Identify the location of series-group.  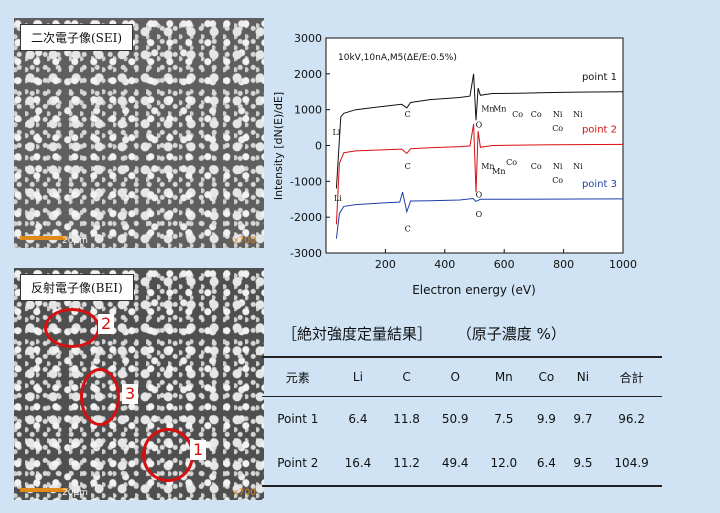
(479, 156).